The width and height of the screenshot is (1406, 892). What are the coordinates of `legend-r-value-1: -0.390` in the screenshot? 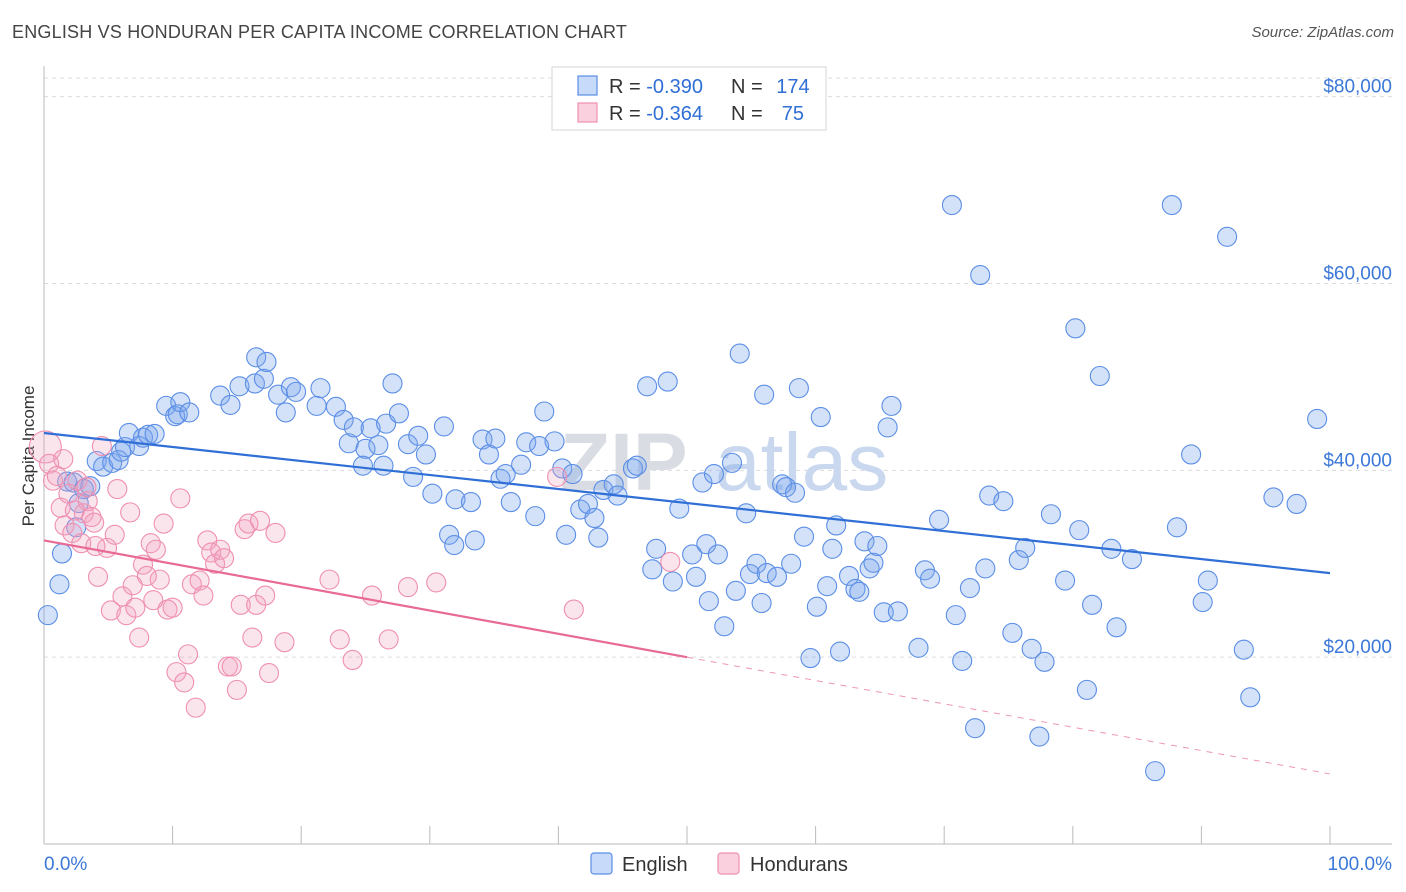 It's located at (674, 87).